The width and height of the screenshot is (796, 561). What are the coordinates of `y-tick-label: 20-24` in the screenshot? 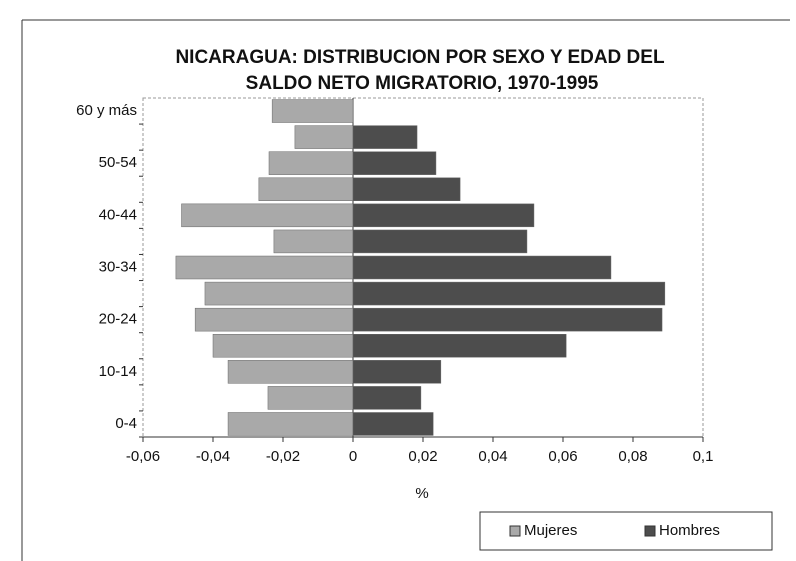 It's located at (118, 319).